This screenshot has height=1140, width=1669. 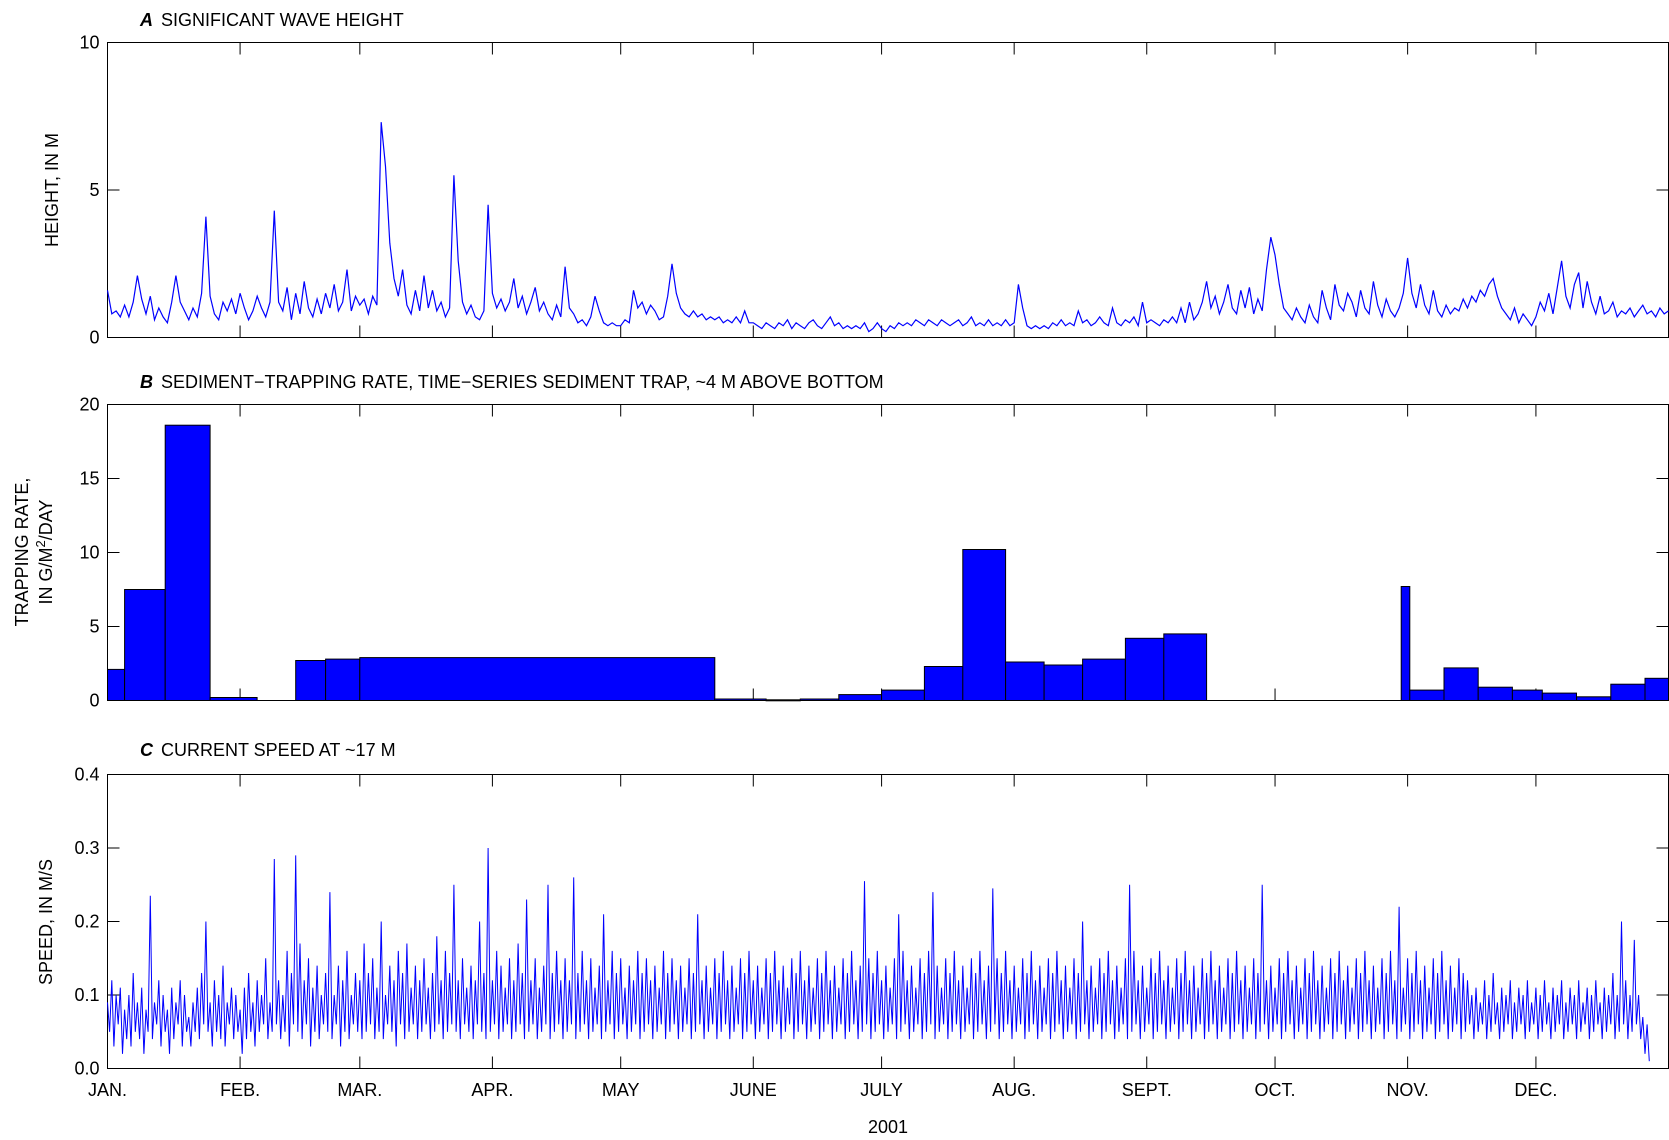 I want to click on month-label: MAY, so click(x=621, y=1090).